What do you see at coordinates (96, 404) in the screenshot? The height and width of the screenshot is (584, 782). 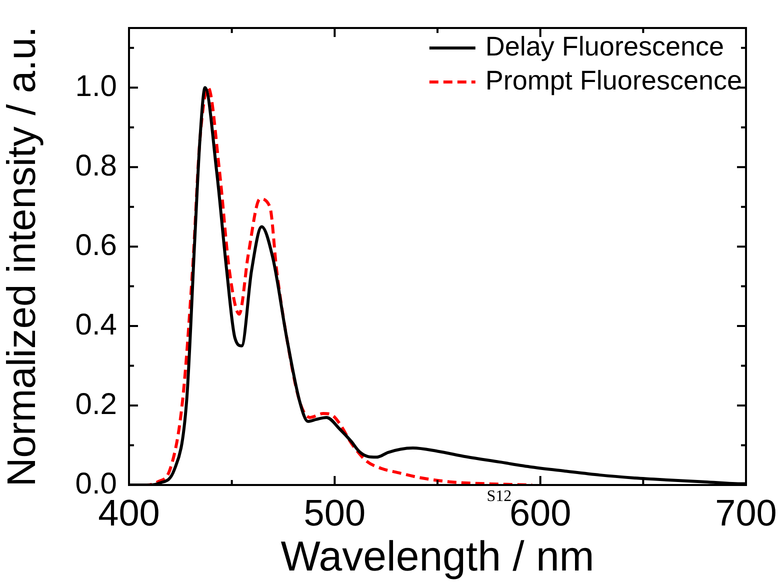 I see `y-tick-label: 0.2` at bounding box center [96, 404].